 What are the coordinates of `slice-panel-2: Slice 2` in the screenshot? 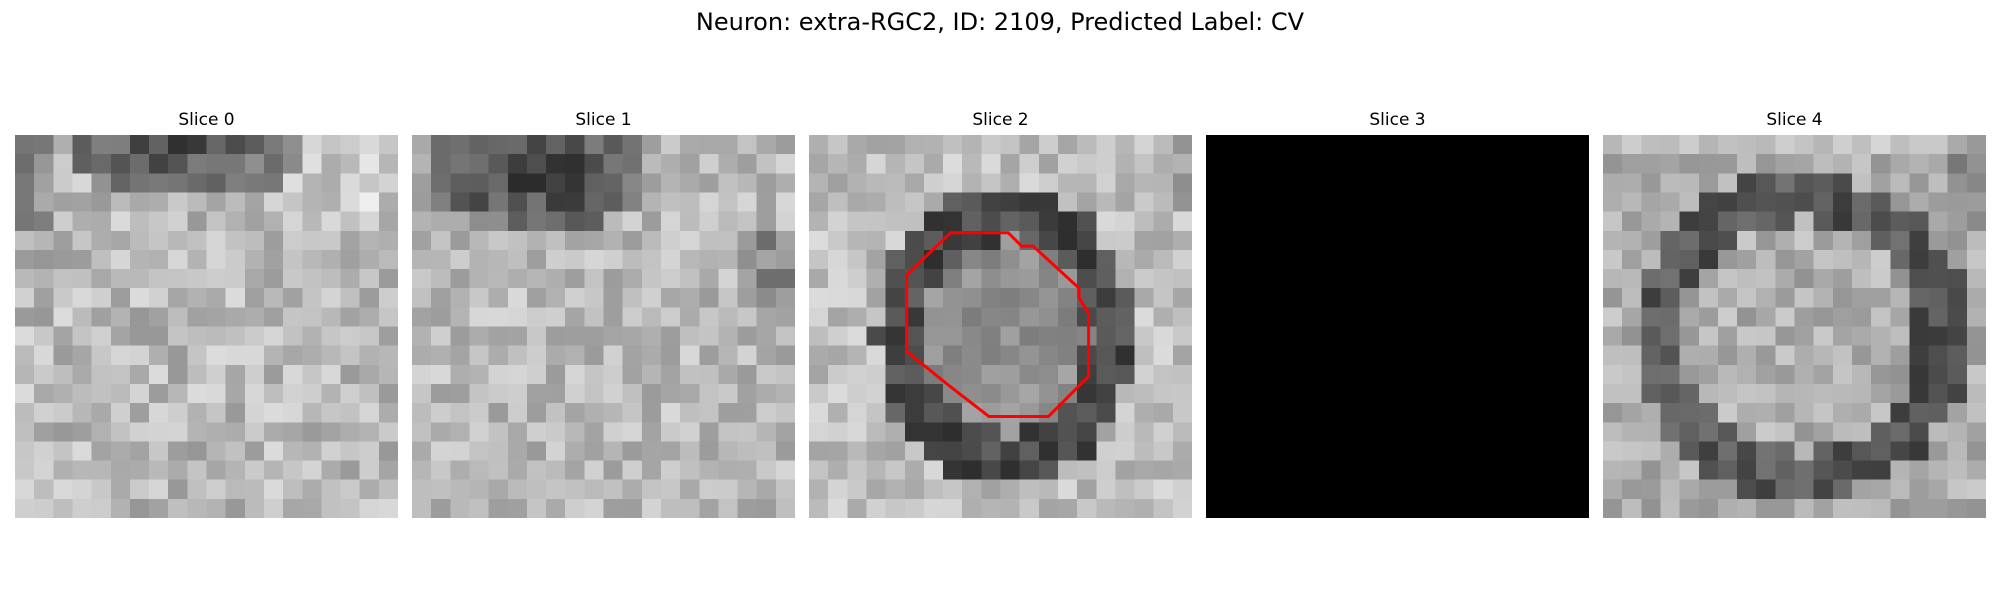 It's located at (1000, 313).